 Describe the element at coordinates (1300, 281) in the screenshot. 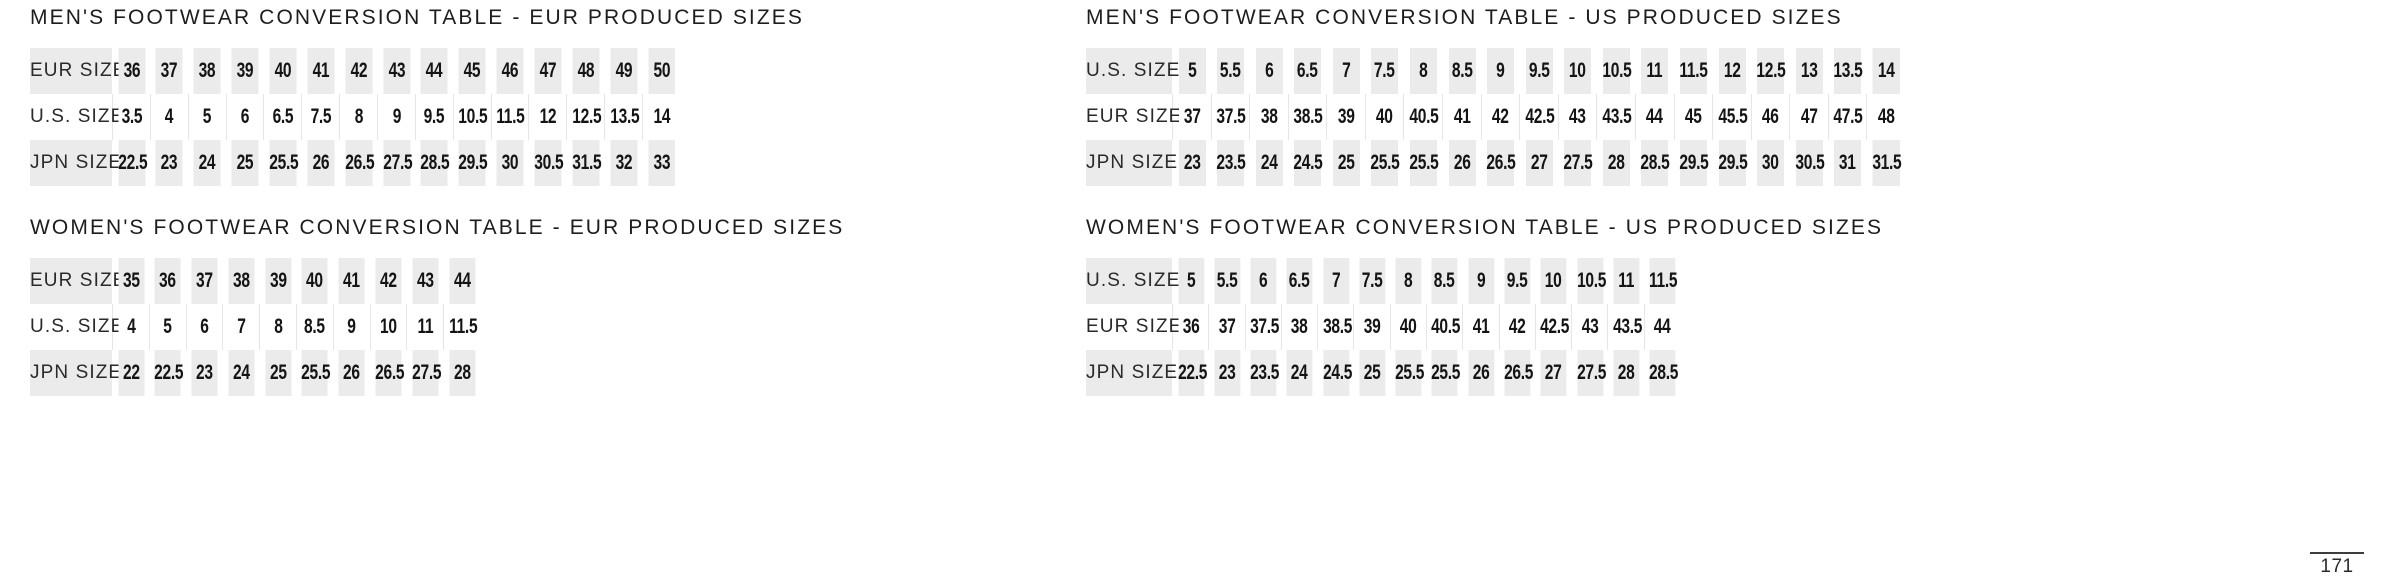

I see `size-cell: 6.5` at that location.